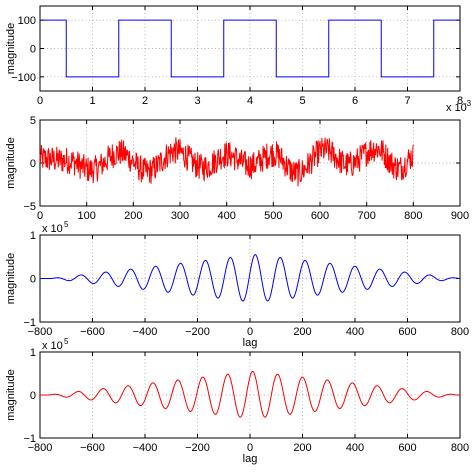 This screenshot has height=474, width=474. I want to click on y-tick-label: 100, so click(27, 21).